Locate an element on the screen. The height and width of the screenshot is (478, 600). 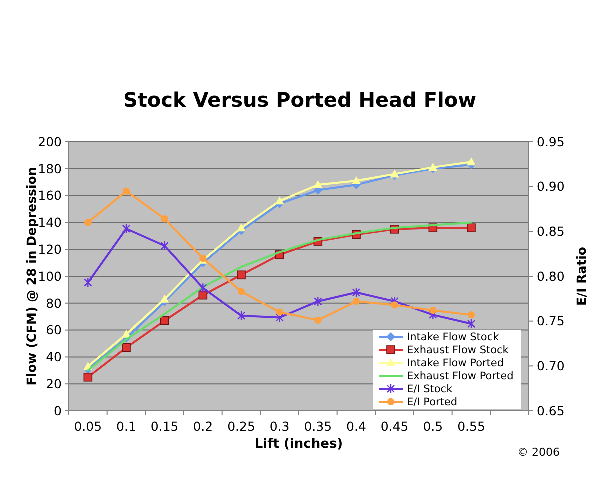
y-tick-label: 160 is located at coordinates (50, 196).